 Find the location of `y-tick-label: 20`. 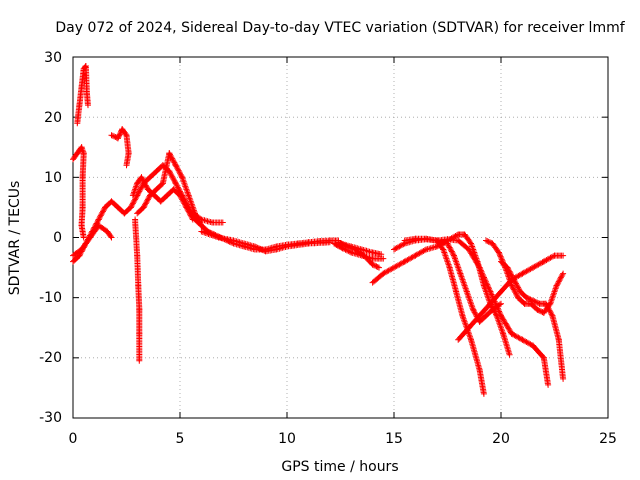

y-tick-label: 20 is located at coordinates (53, 118).